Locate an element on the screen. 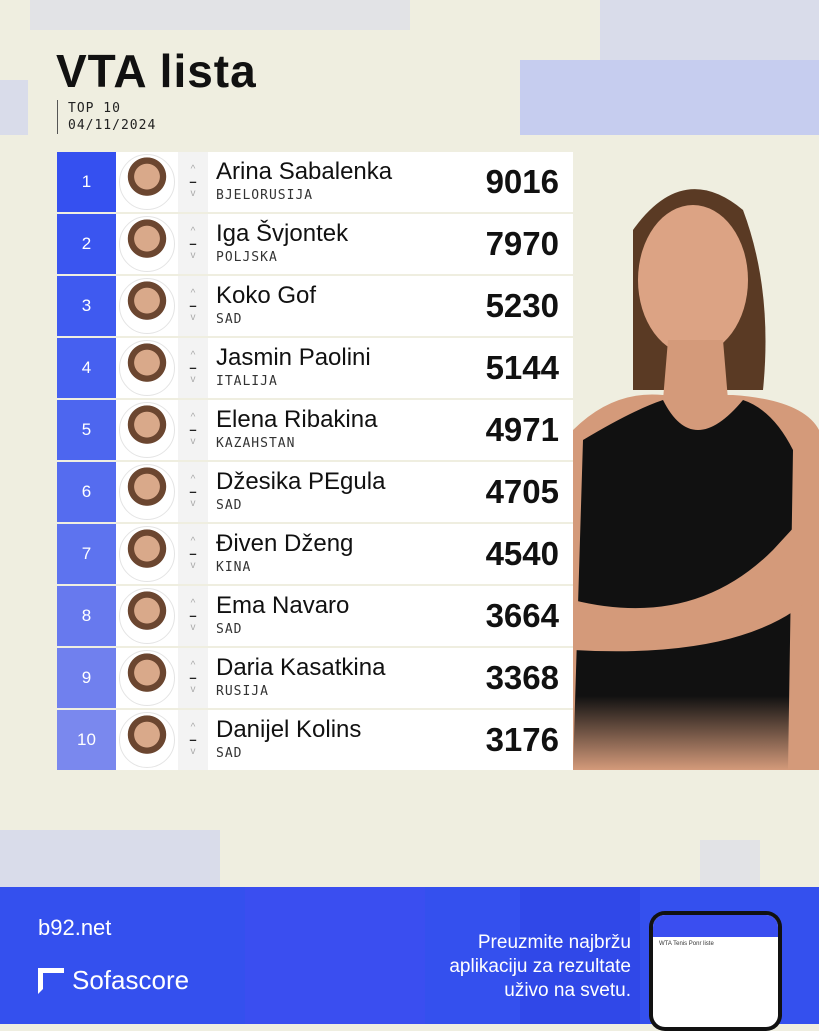 This screenshot has height=1031, width=819. player-name: Elena Ribakina is located at coordinates (297, 419).